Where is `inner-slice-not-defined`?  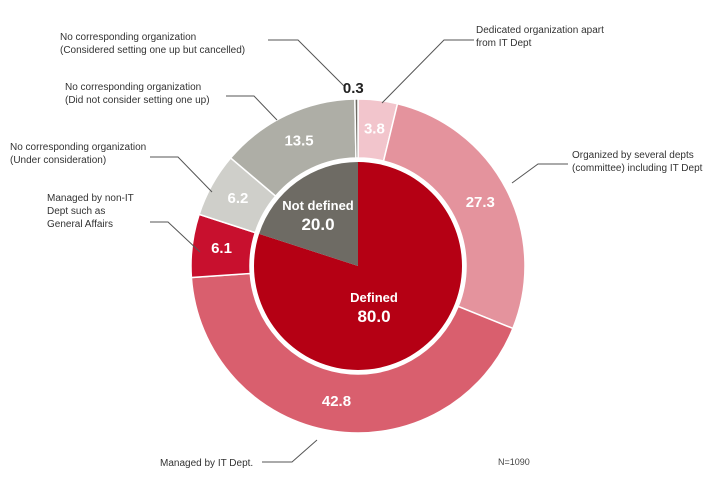
inner-slice-not-defined is located at coordinates (308, 214).